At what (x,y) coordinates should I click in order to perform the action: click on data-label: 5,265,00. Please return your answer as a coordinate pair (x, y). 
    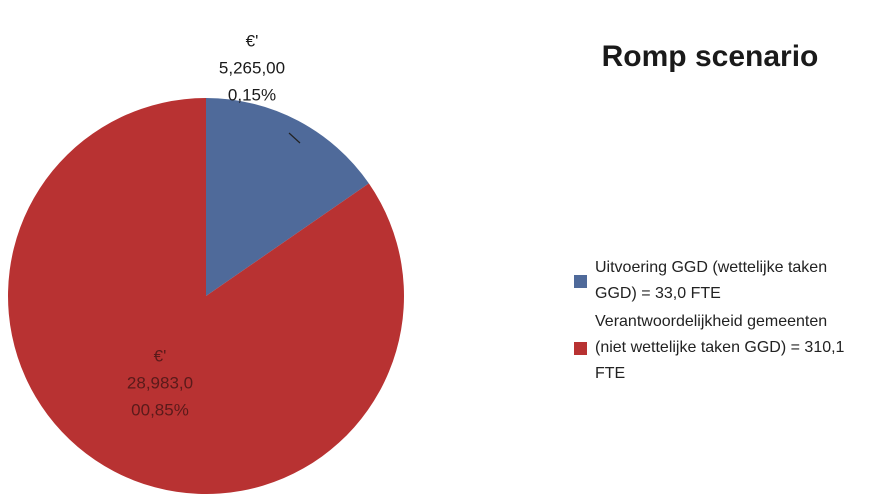
    Looking at the image, I should click on (252, 67).